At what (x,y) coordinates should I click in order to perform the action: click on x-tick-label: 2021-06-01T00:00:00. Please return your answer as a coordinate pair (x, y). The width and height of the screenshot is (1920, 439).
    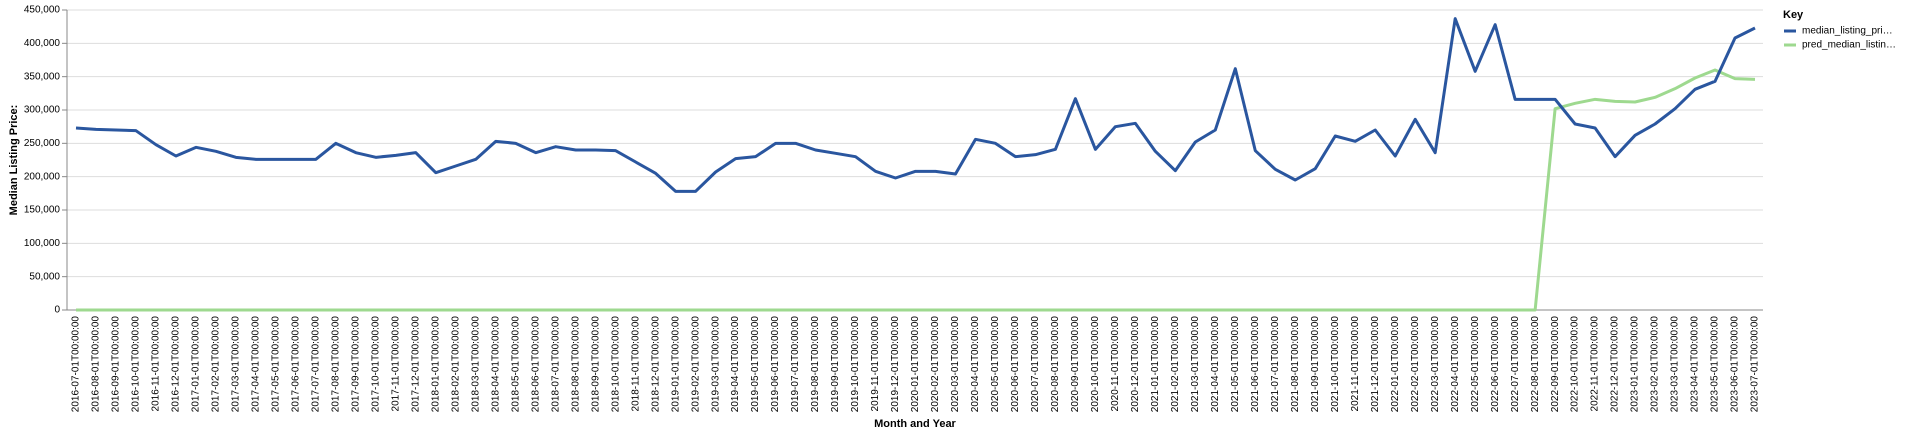
    Looking at the image, I should click on (1255, 364).